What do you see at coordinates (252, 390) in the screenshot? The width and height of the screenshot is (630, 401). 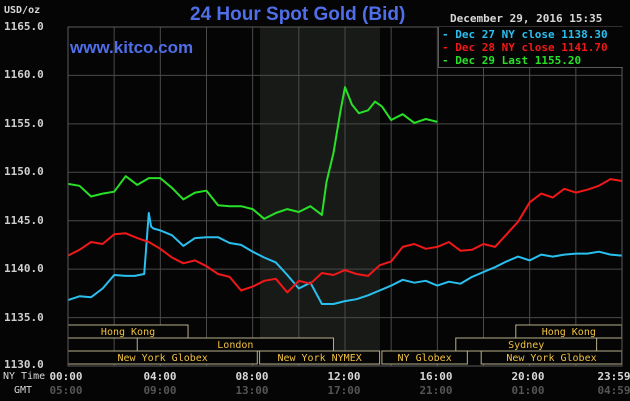 I see `x-tick-gmt: 13:00` at bounding box center [252, 390].